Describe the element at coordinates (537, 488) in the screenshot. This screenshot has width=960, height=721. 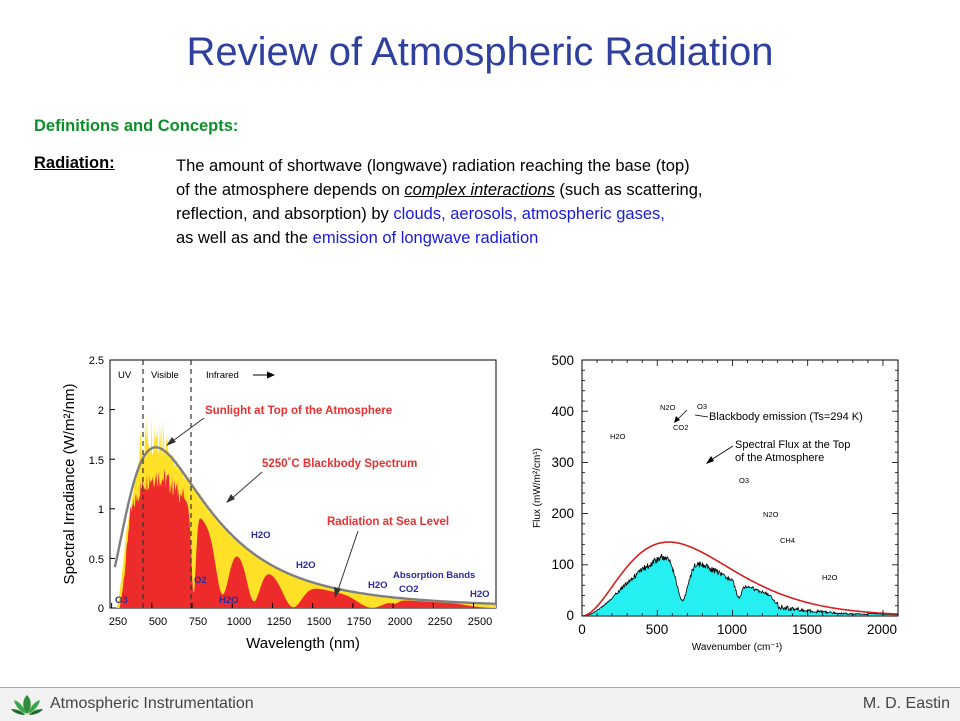
I see `y-axis-label: Flux (mW/m²/cm¹)` at that location.